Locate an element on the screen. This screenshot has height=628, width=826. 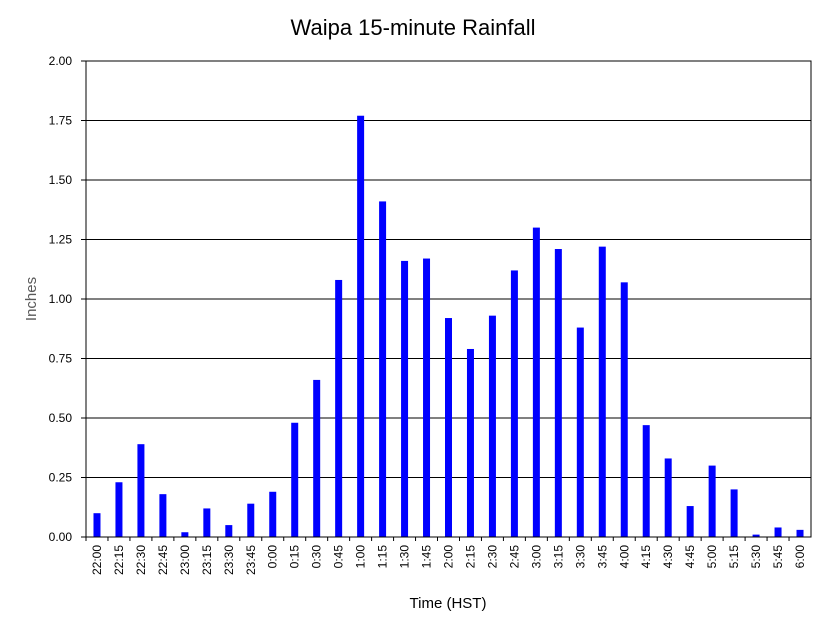
x-tick-label: 1:30 is located at coordinates (405, 557).